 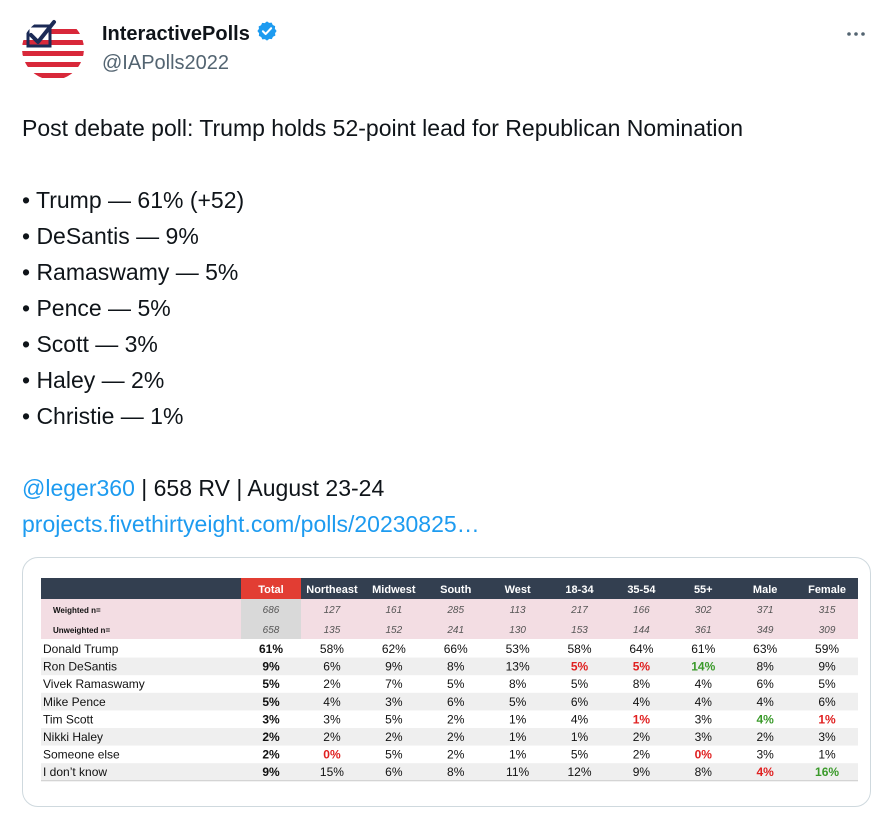 What do you see at coordinates (80, 667) in the screenshot?
I see `row-label: Ron DeSantis` at bounding box center [80, 667].